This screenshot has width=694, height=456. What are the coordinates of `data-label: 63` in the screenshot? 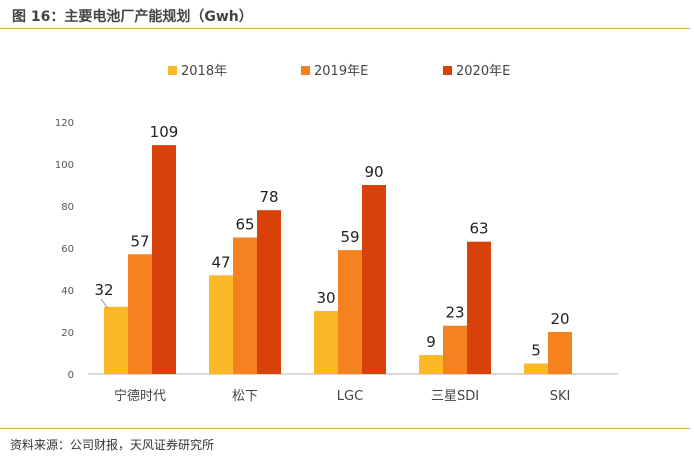 It's located at (478, 229).